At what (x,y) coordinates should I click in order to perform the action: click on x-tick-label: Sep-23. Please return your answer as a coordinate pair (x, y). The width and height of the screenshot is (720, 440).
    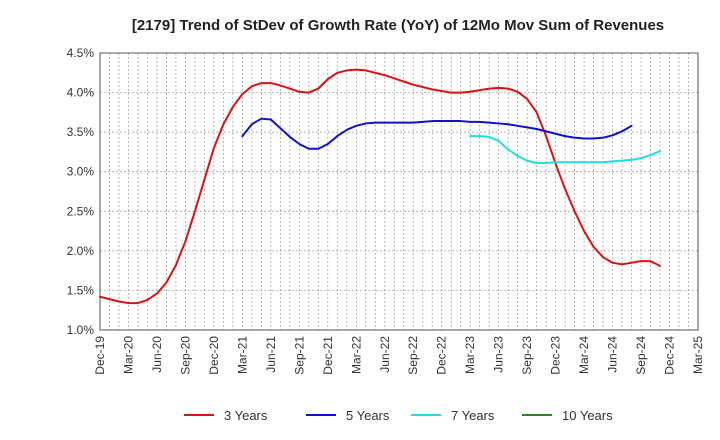
    Looking at the image, I should click on (527, 355).